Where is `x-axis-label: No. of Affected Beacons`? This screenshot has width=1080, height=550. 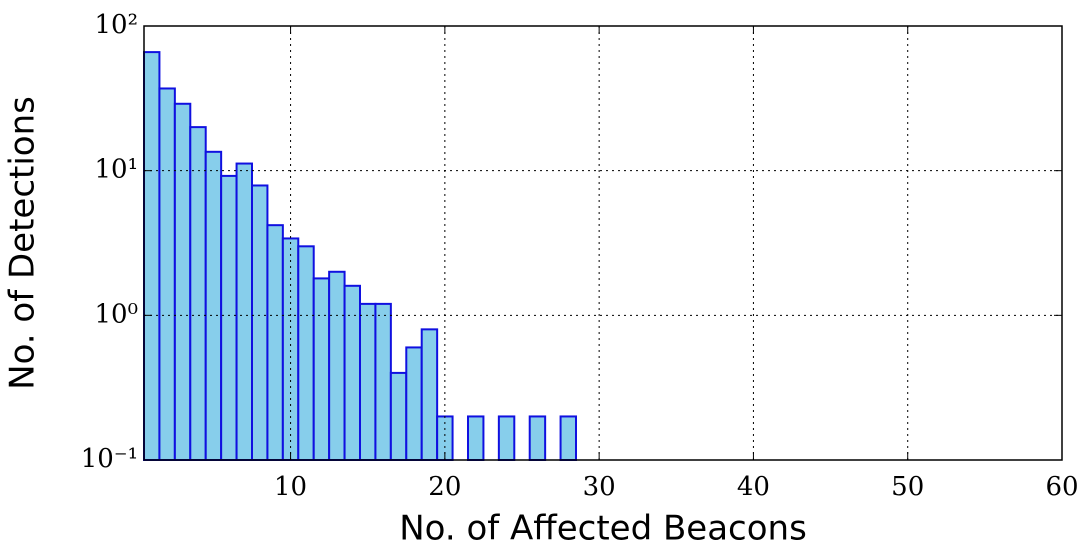 x-axis-label: No. of Affected Beacons is located at coordinates (603, 529).